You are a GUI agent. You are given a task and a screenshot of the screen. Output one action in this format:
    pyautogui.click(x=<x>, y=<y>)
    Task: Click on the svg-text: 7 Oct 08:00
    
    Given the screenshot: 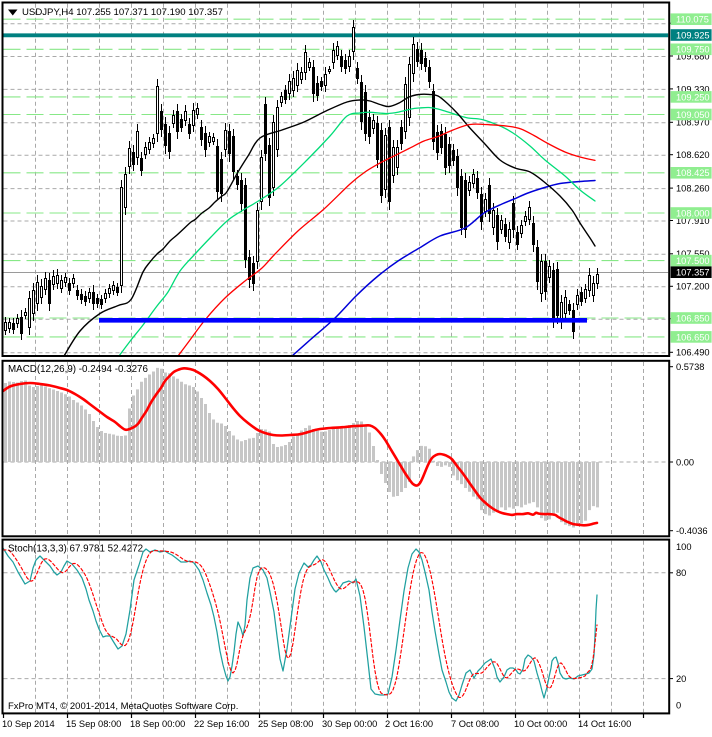 What is the action you would take?
    pyautogui.click(x=475, y=724)
    